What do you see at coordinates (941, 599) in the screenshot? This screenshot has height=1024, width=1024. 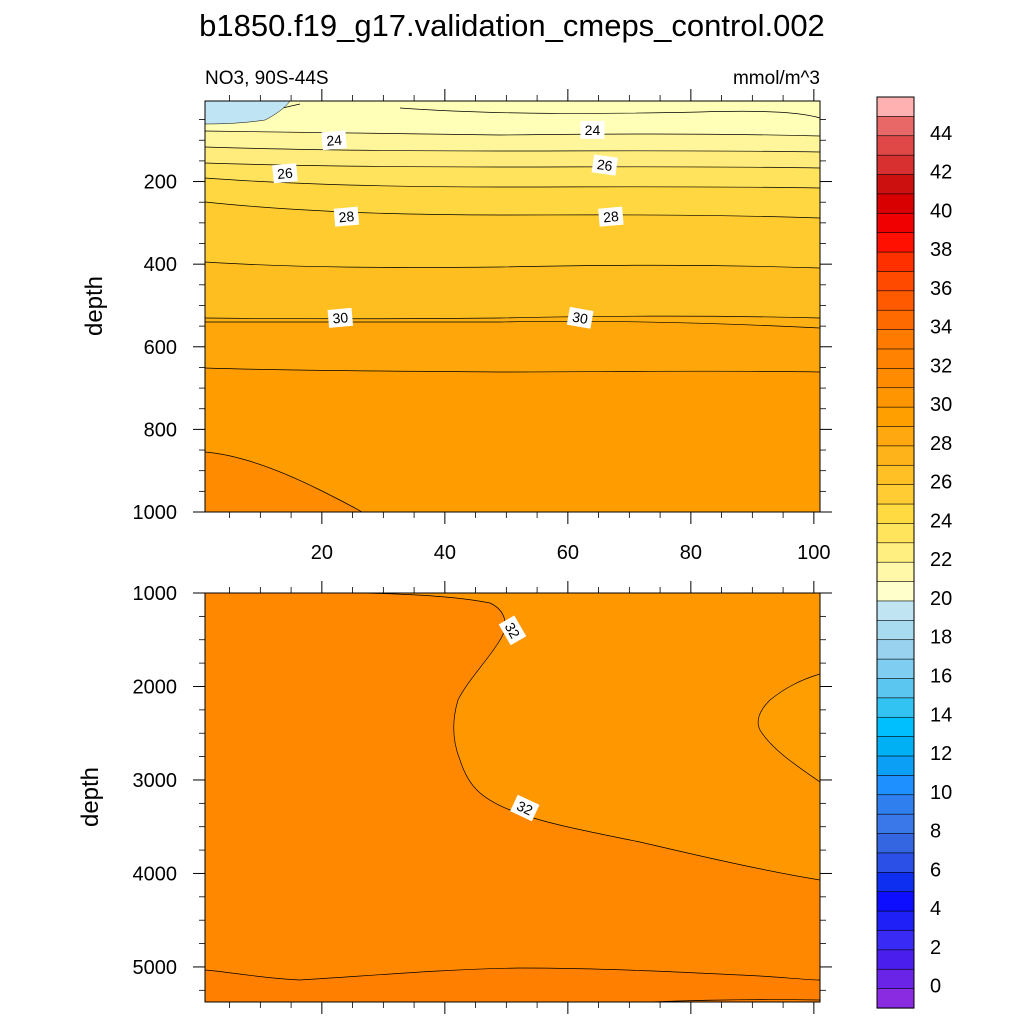 I see `colorbar-label: 20` at bounding box center [941, 599].